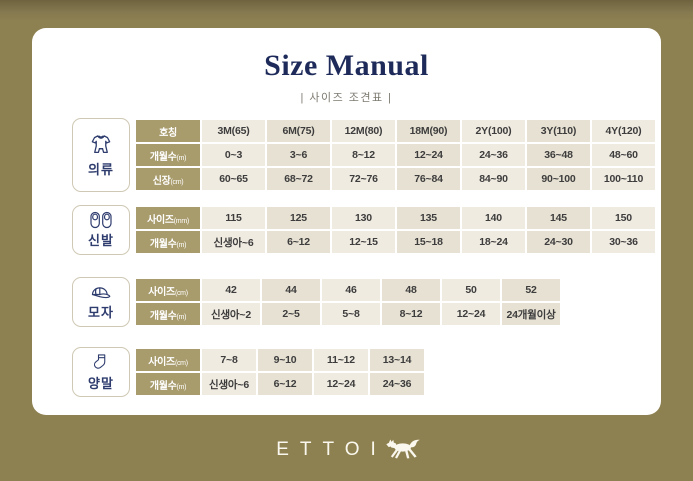 The width and height of the screenshot is (693, 481). I want to click on brand-logo: ETTOI, so click(346, 450).